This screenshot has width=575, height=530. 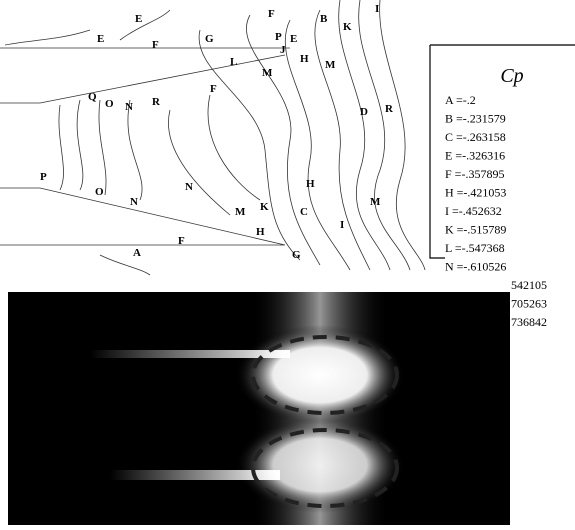 I want to click on glow, so click(x=320, y=375).